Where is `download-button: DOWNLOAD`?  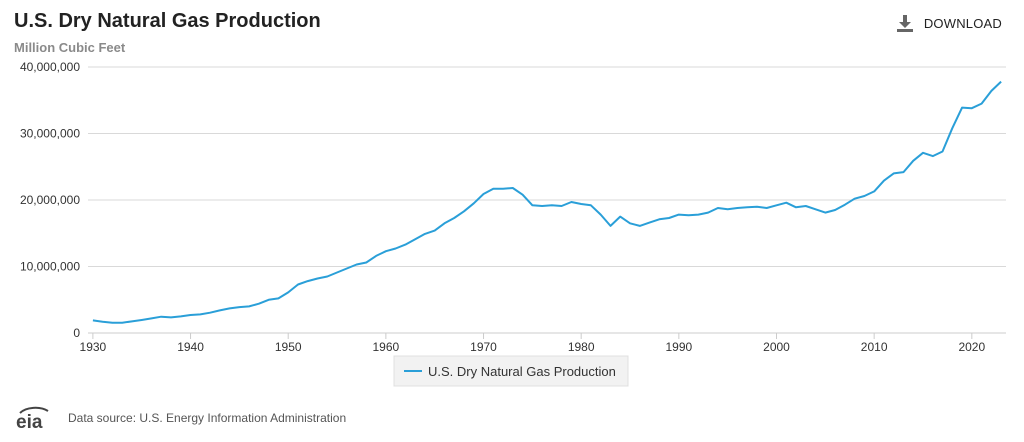 download-button: DOWNLOAD is located at coordinates (949, 23).